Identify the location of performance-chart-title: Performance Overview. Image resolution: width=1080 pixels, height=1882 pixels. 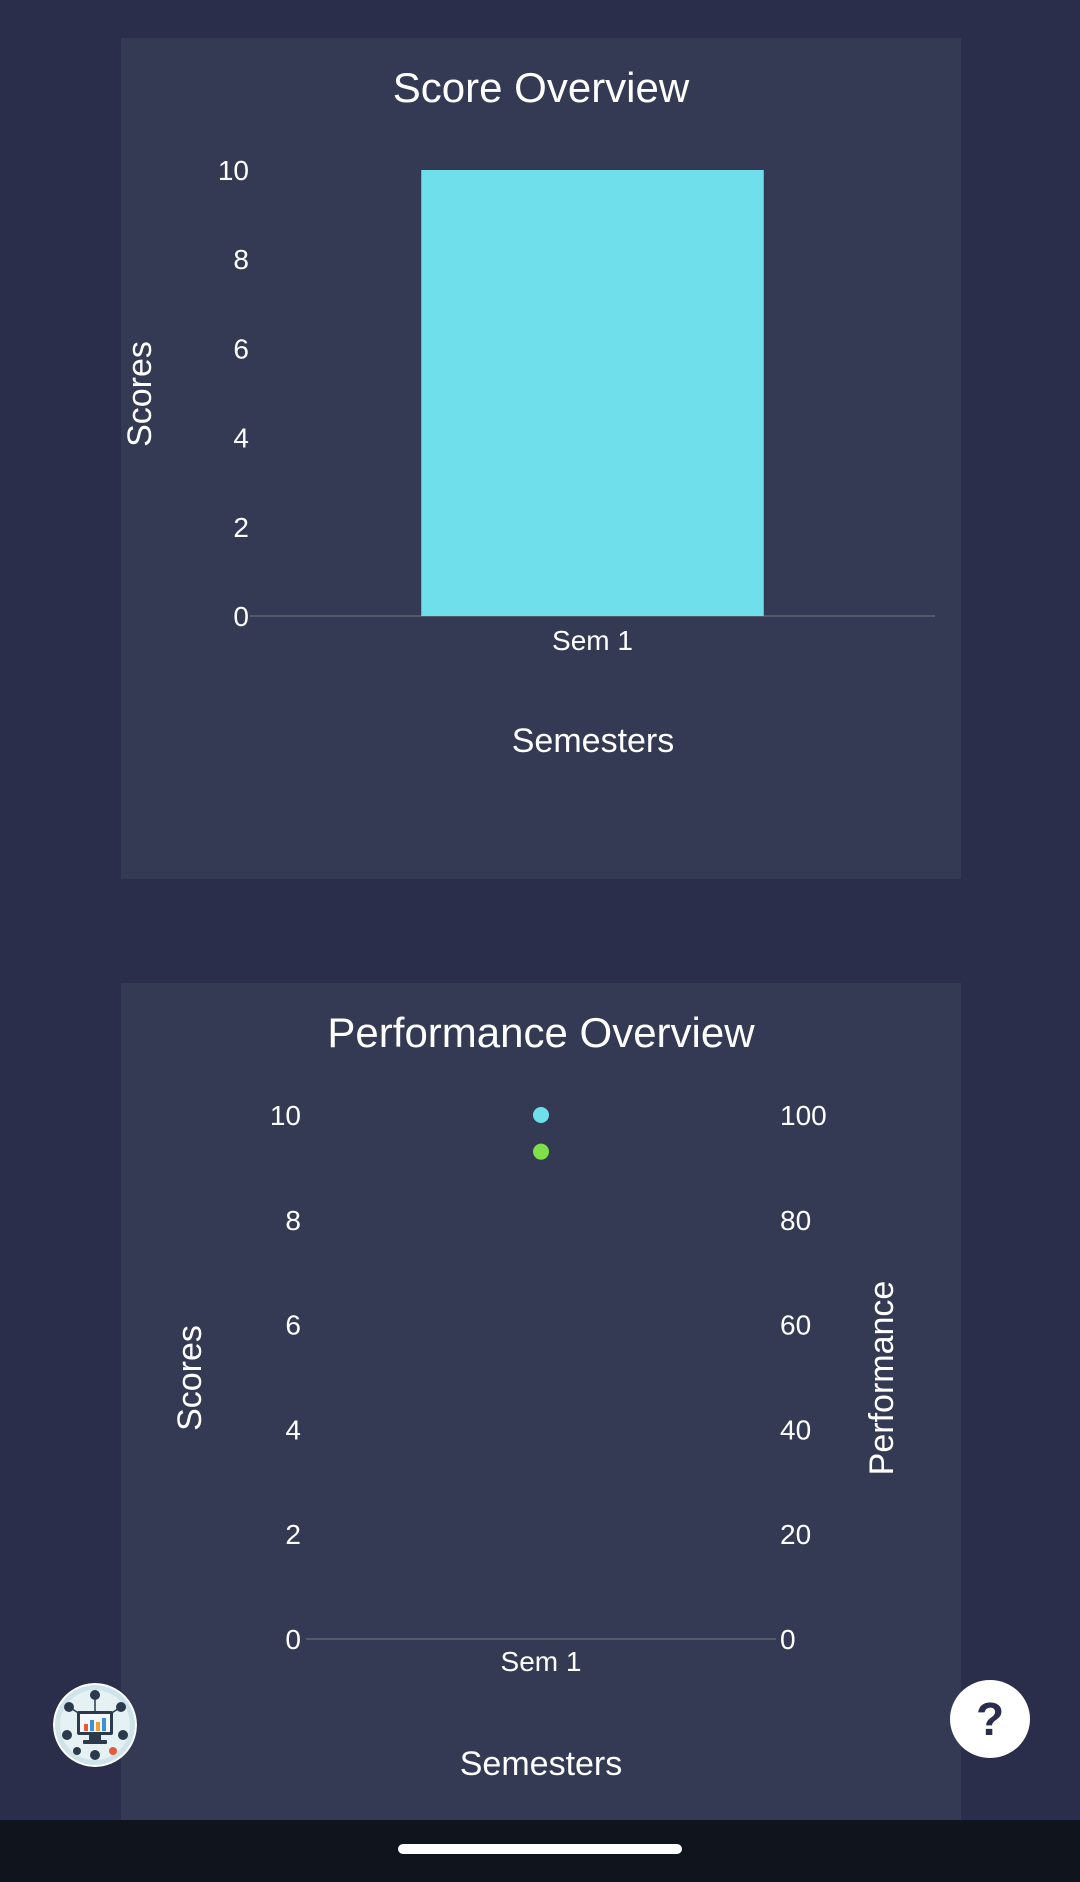
(541, 1032).